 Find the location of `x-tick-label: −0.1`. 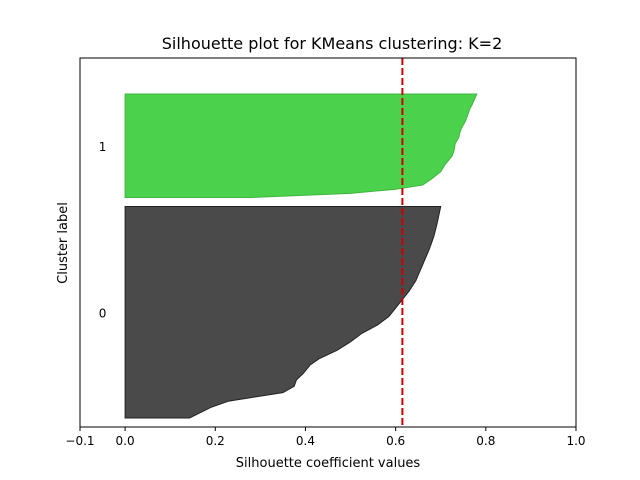

x-tick-label: −0.1 is located at coordinates (79, 441).